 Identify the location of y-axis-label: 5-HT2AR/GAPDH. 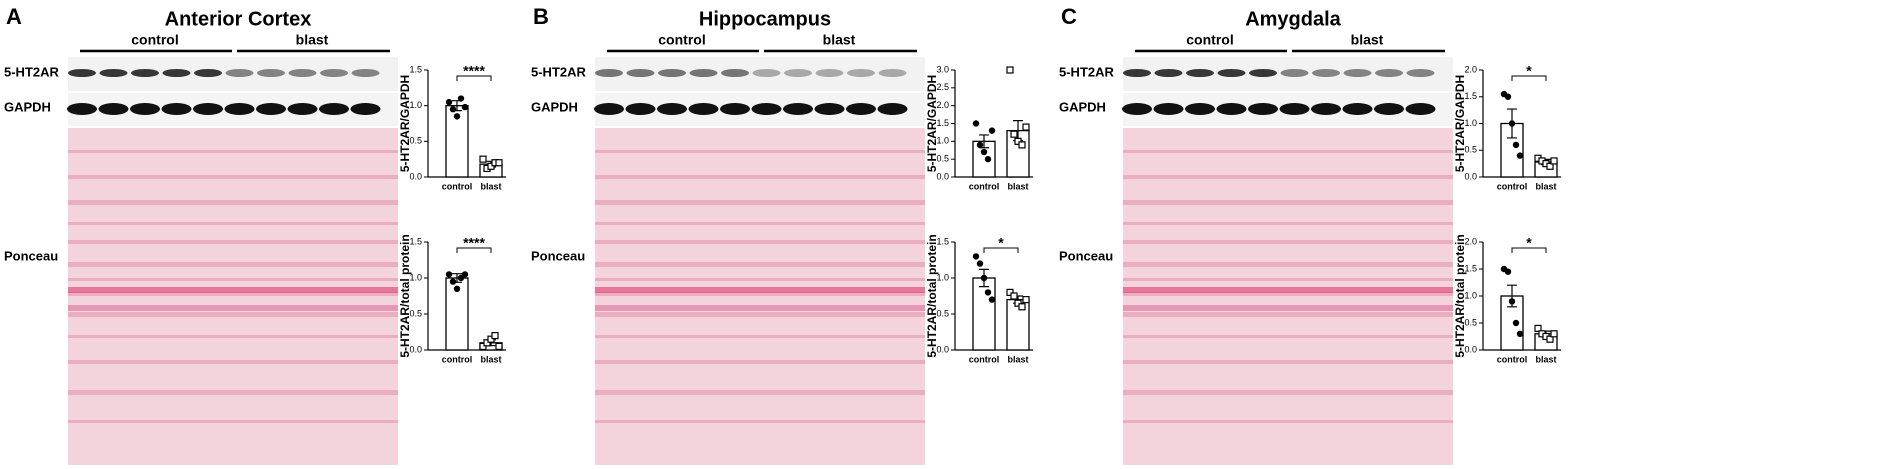
(405, 123).